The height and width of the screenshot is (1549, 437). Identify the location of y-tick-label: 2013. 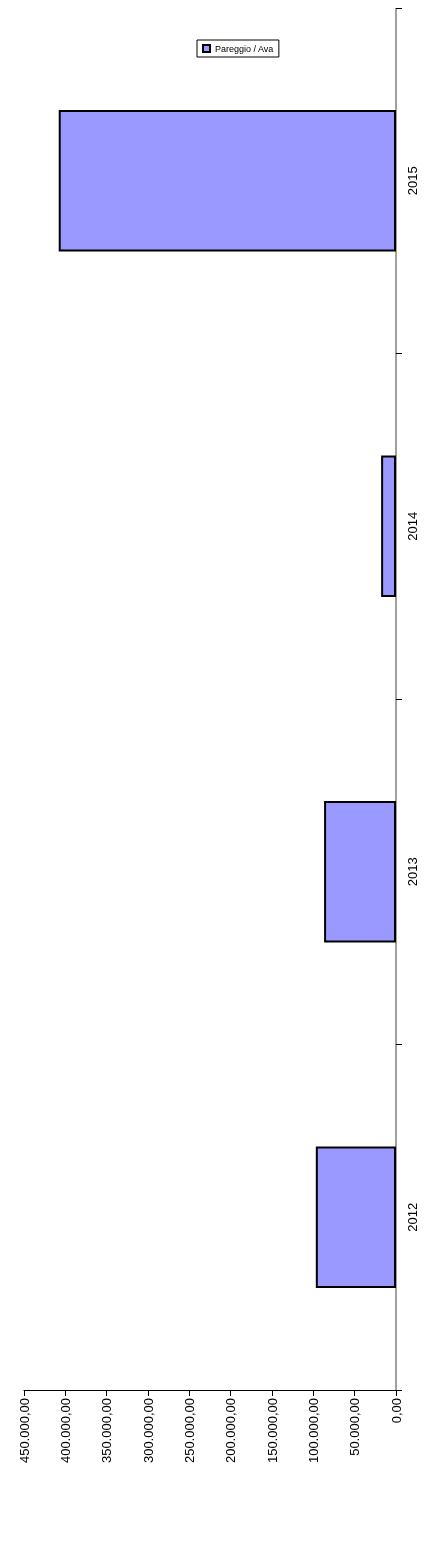
(412, 872).